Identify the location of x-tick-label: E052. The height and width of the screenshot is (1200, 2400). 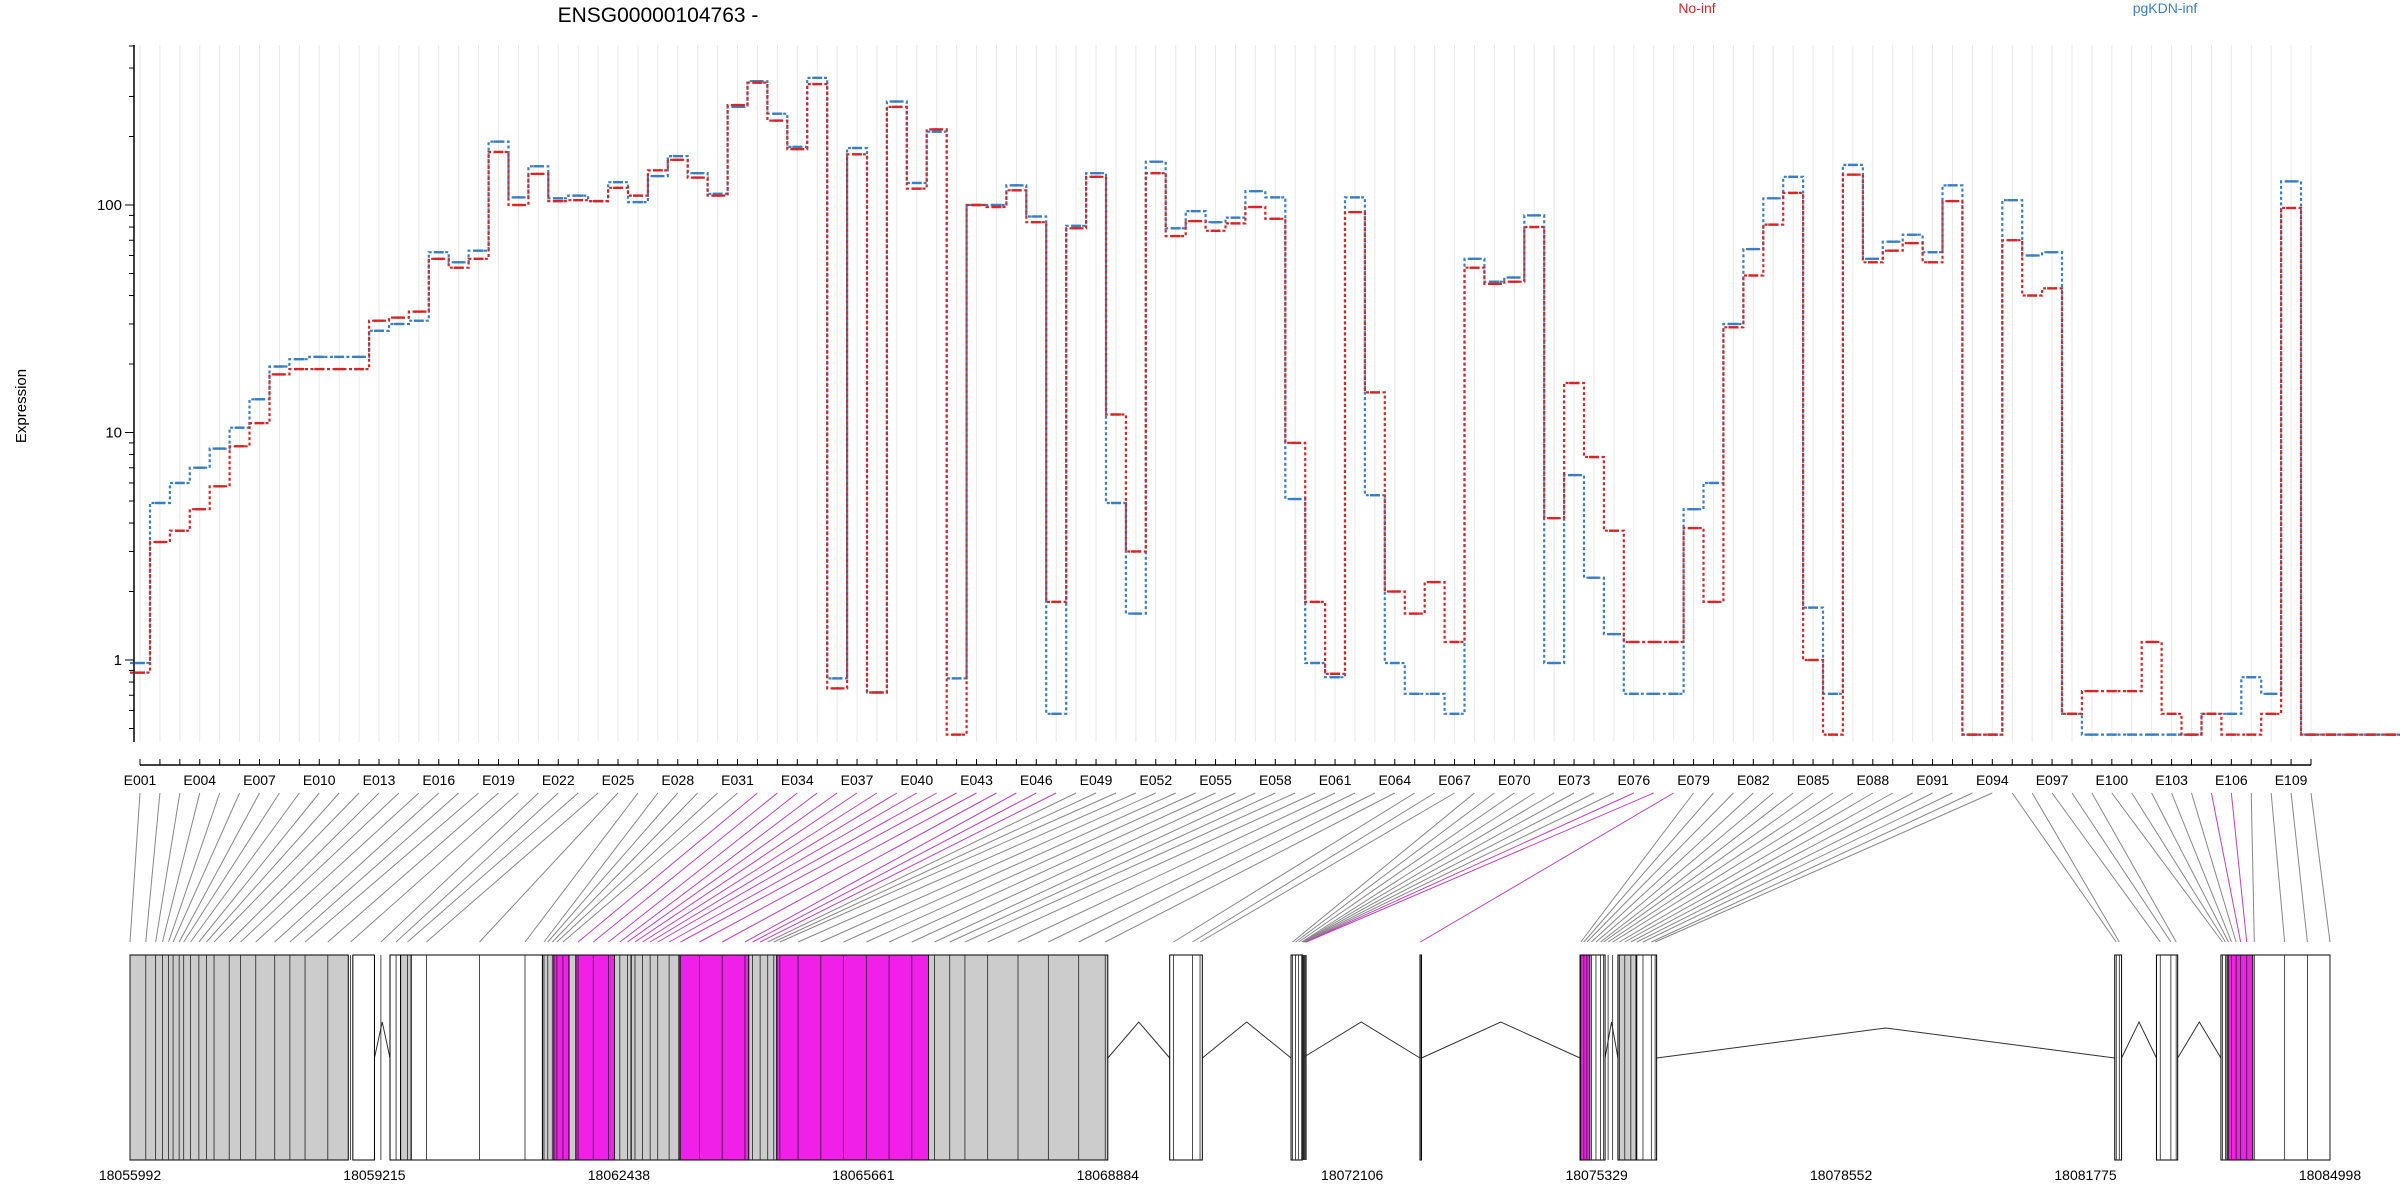
(1155, 780).